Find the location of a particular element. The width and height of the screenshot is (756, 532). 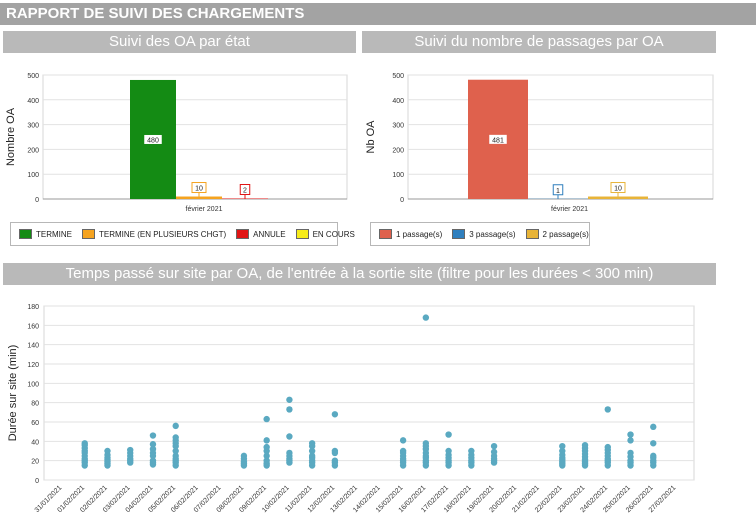

passages-legend: 1 passage(s) 3 passage(s) 2 passage(s) is located at coordinates (480, 234).